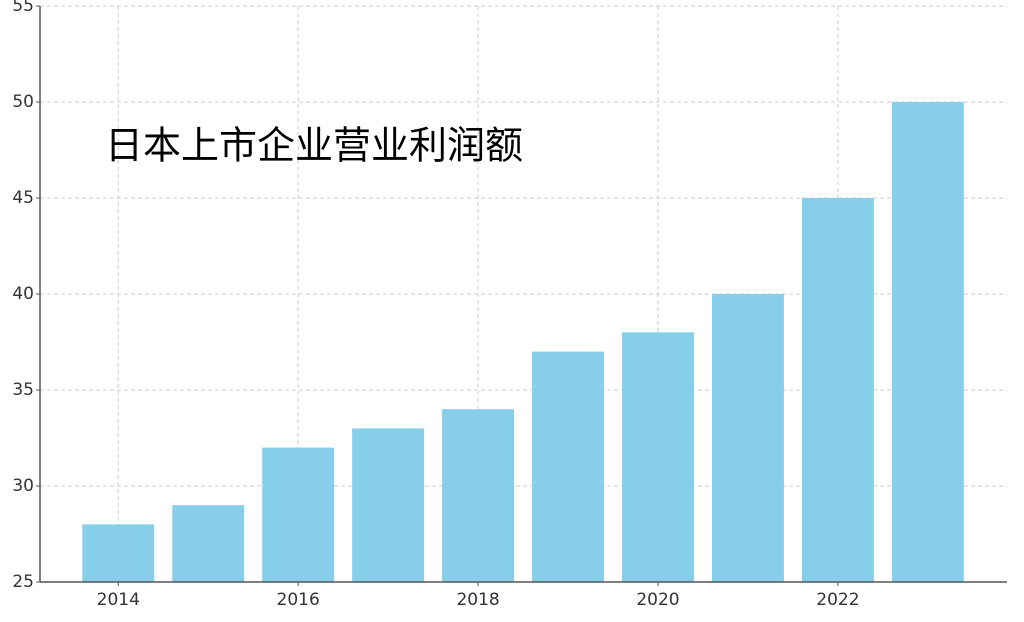 The image size is (1024, 622). I want to click on y-tick-label: 50, so click(23, 102).